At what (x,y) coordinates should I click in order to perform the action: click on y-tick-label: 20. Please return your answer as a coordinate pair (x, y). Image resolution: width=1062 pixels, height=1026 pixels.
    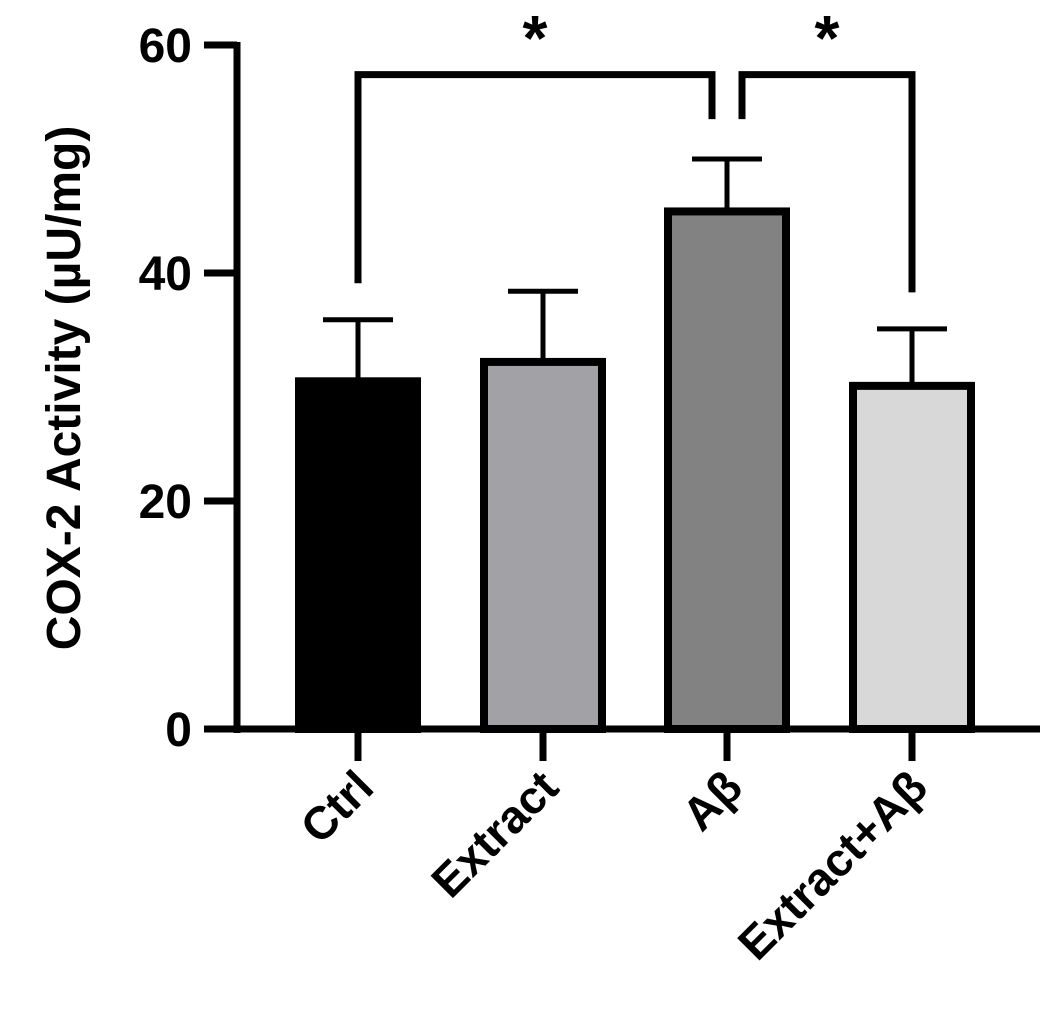
    Looking at the image, I should click on (165, 502).